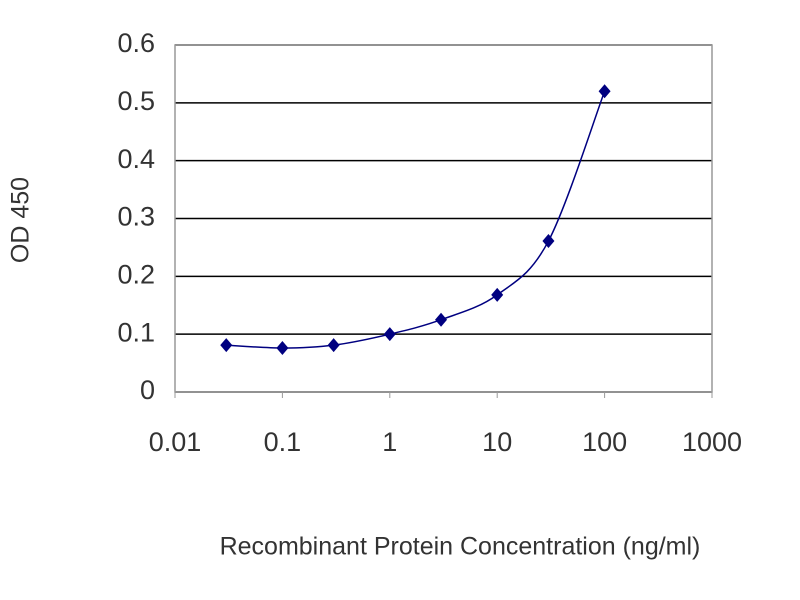 Image resolution: width=800 pixels, height=600 pixels. I want to click on x-tick-label: 1000, so click(712, 442).